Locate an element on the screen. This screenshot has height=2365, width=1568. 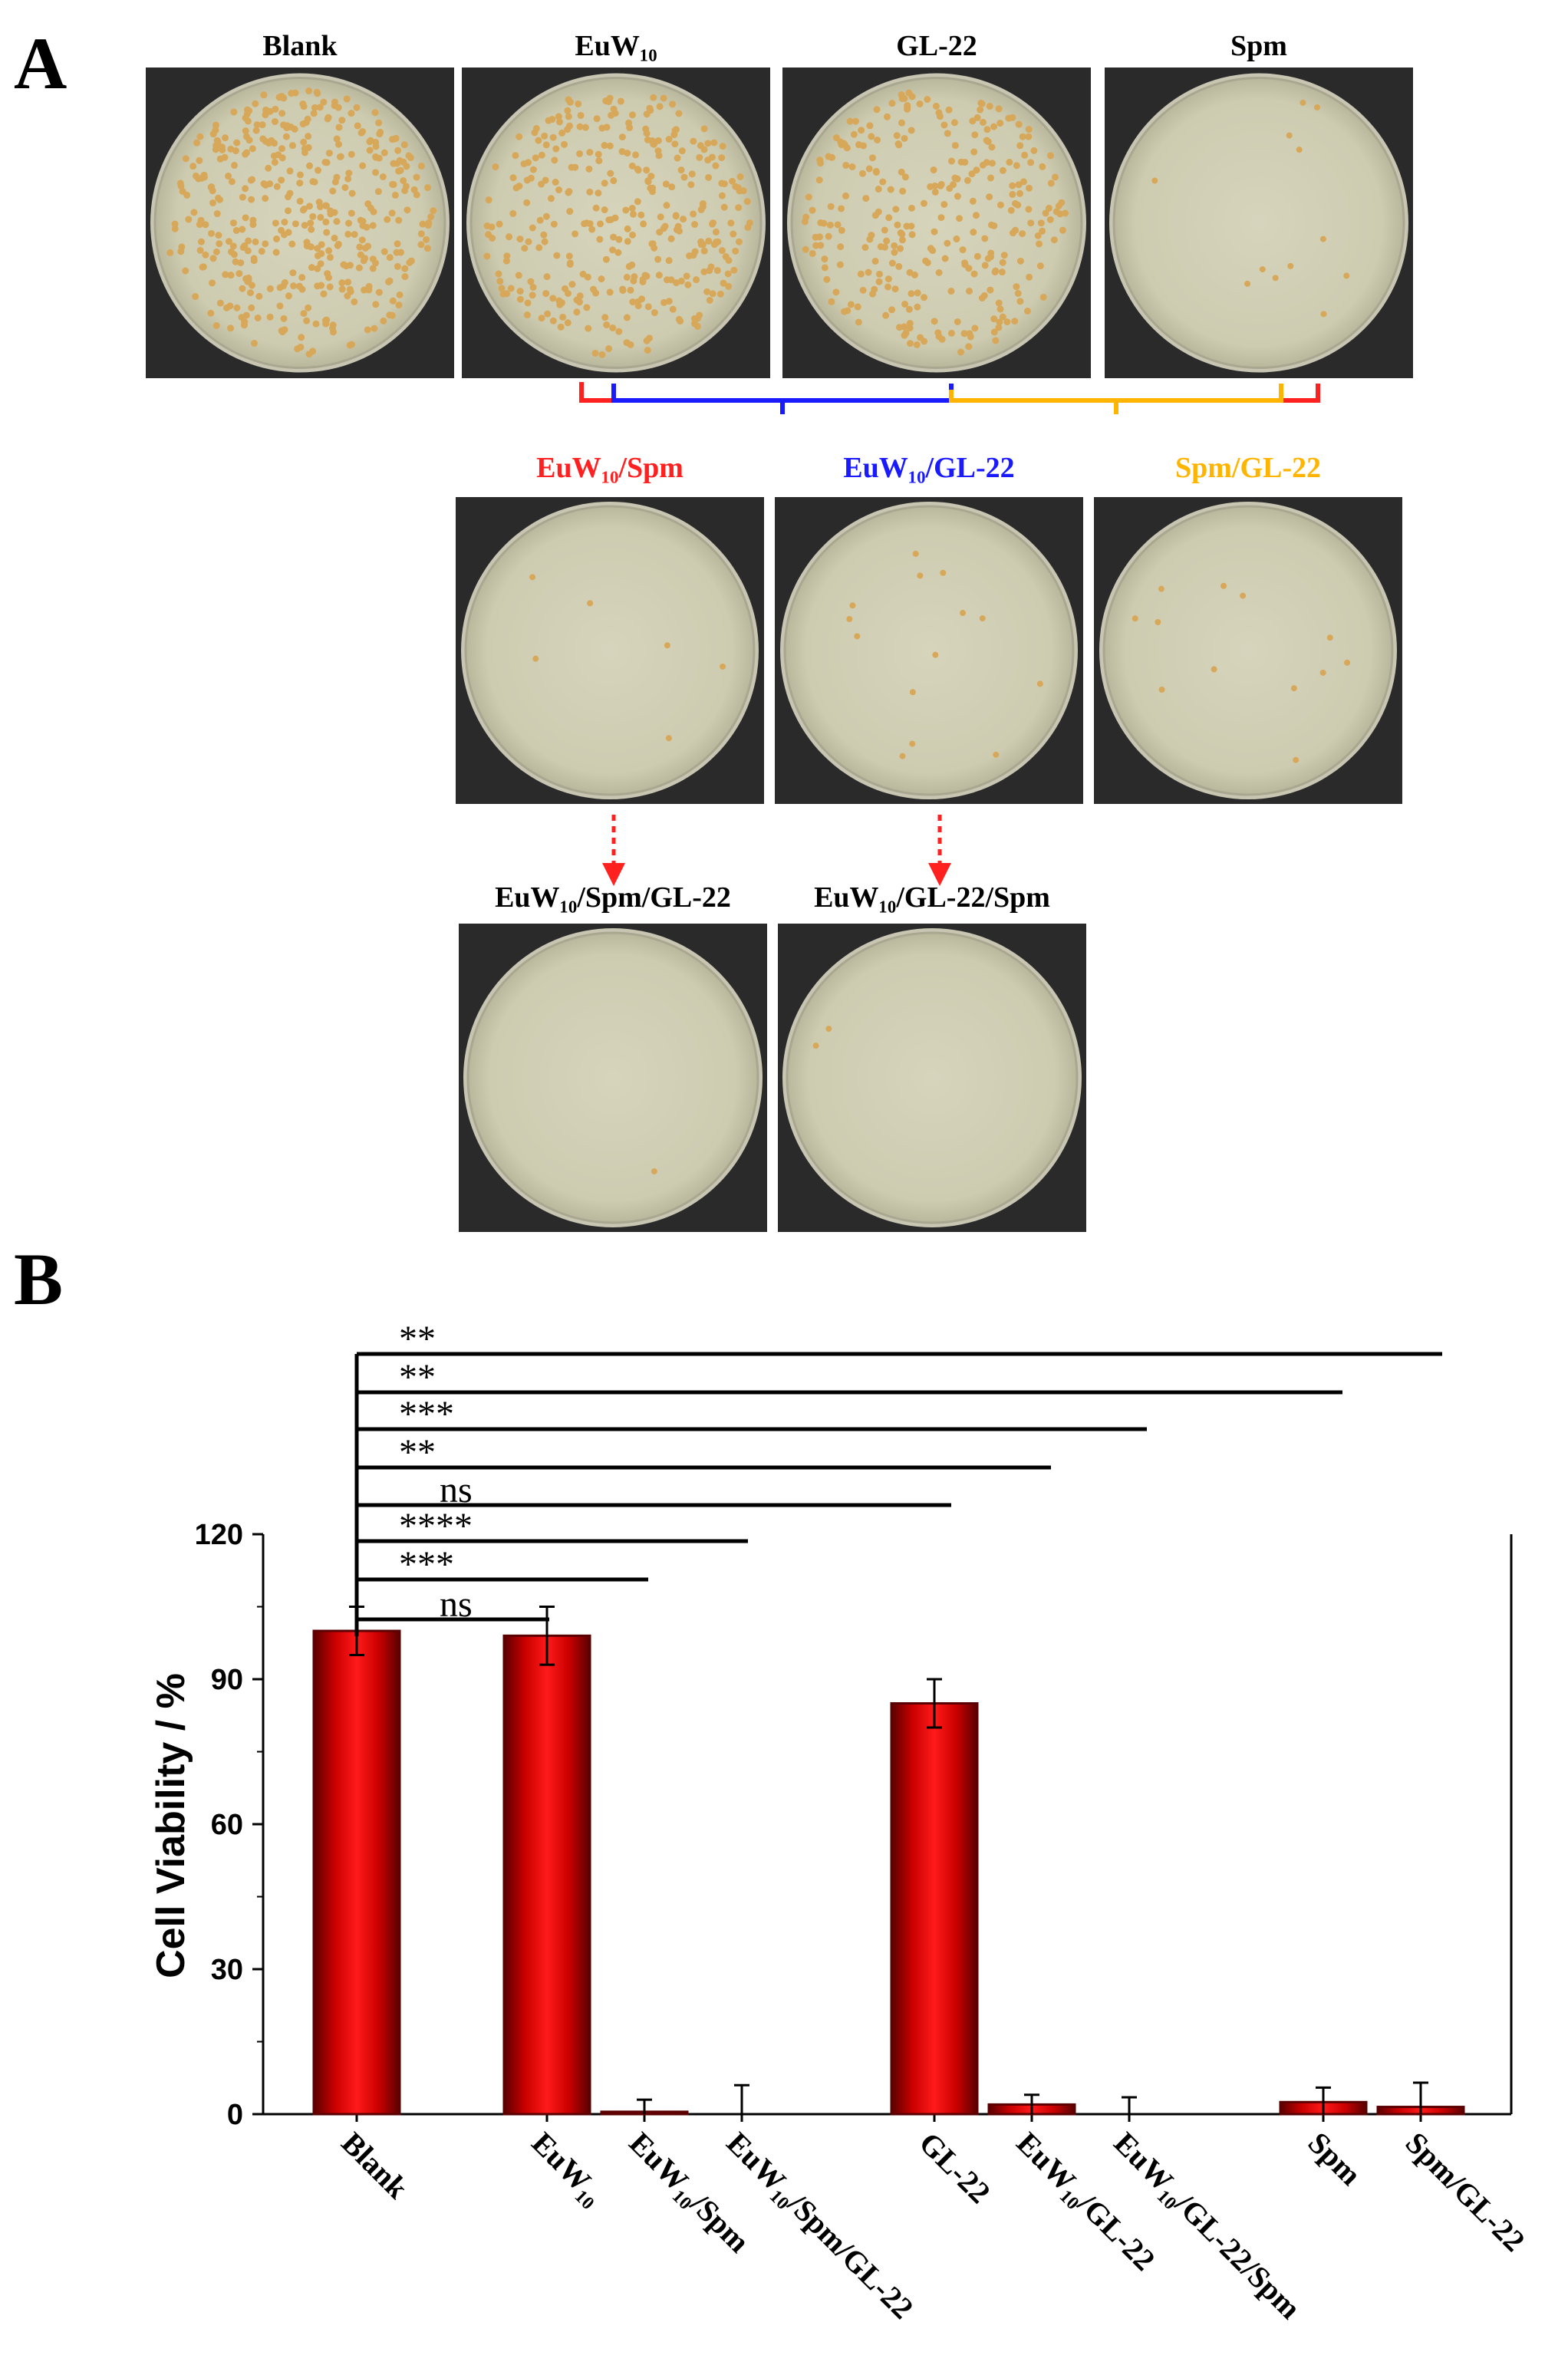
significance-label: **** is located at coordinates (436, 1526).